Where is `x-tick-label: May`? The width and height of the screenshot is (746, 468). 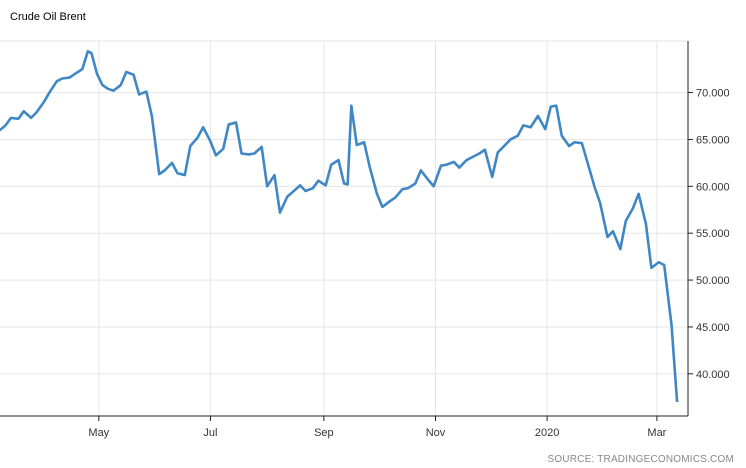 x-tick-label: May is located at coordinates (98, 433).